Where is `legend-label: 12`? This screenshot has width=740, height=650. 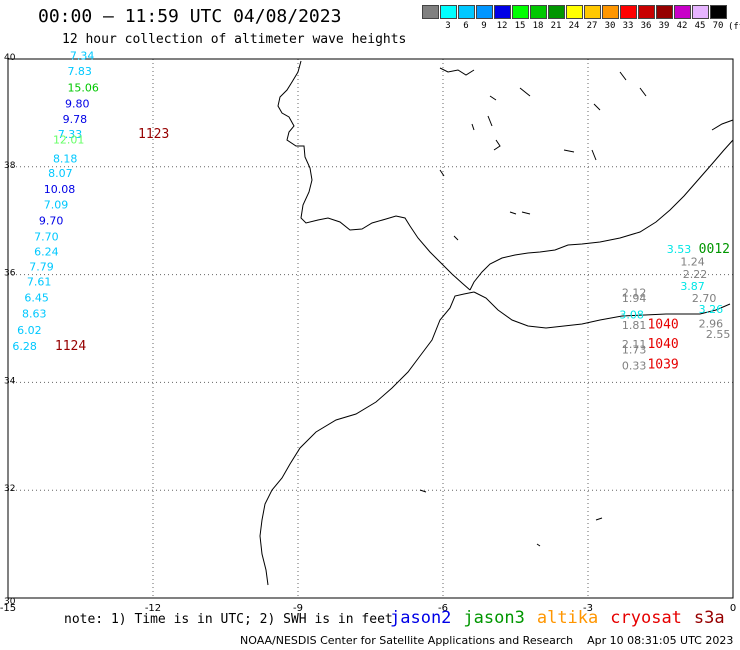
legend-label: 12 is located at coordinates (502, 26).